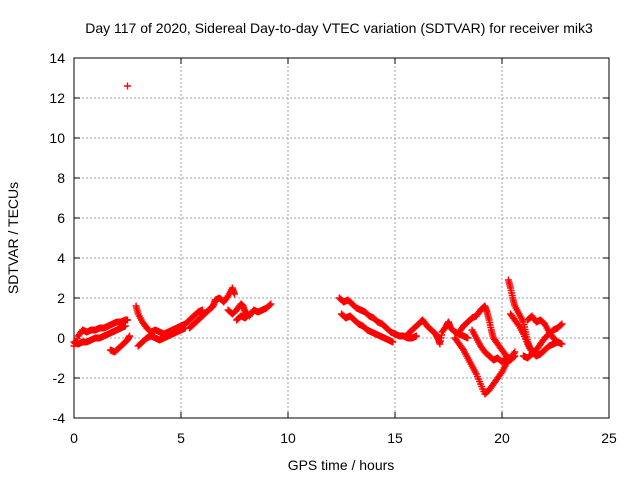 This screenshot has width=640, height=480. Describe the element at coordinates (609, 438) in the screenshot. I see `x-tick-label: 25` at that location.